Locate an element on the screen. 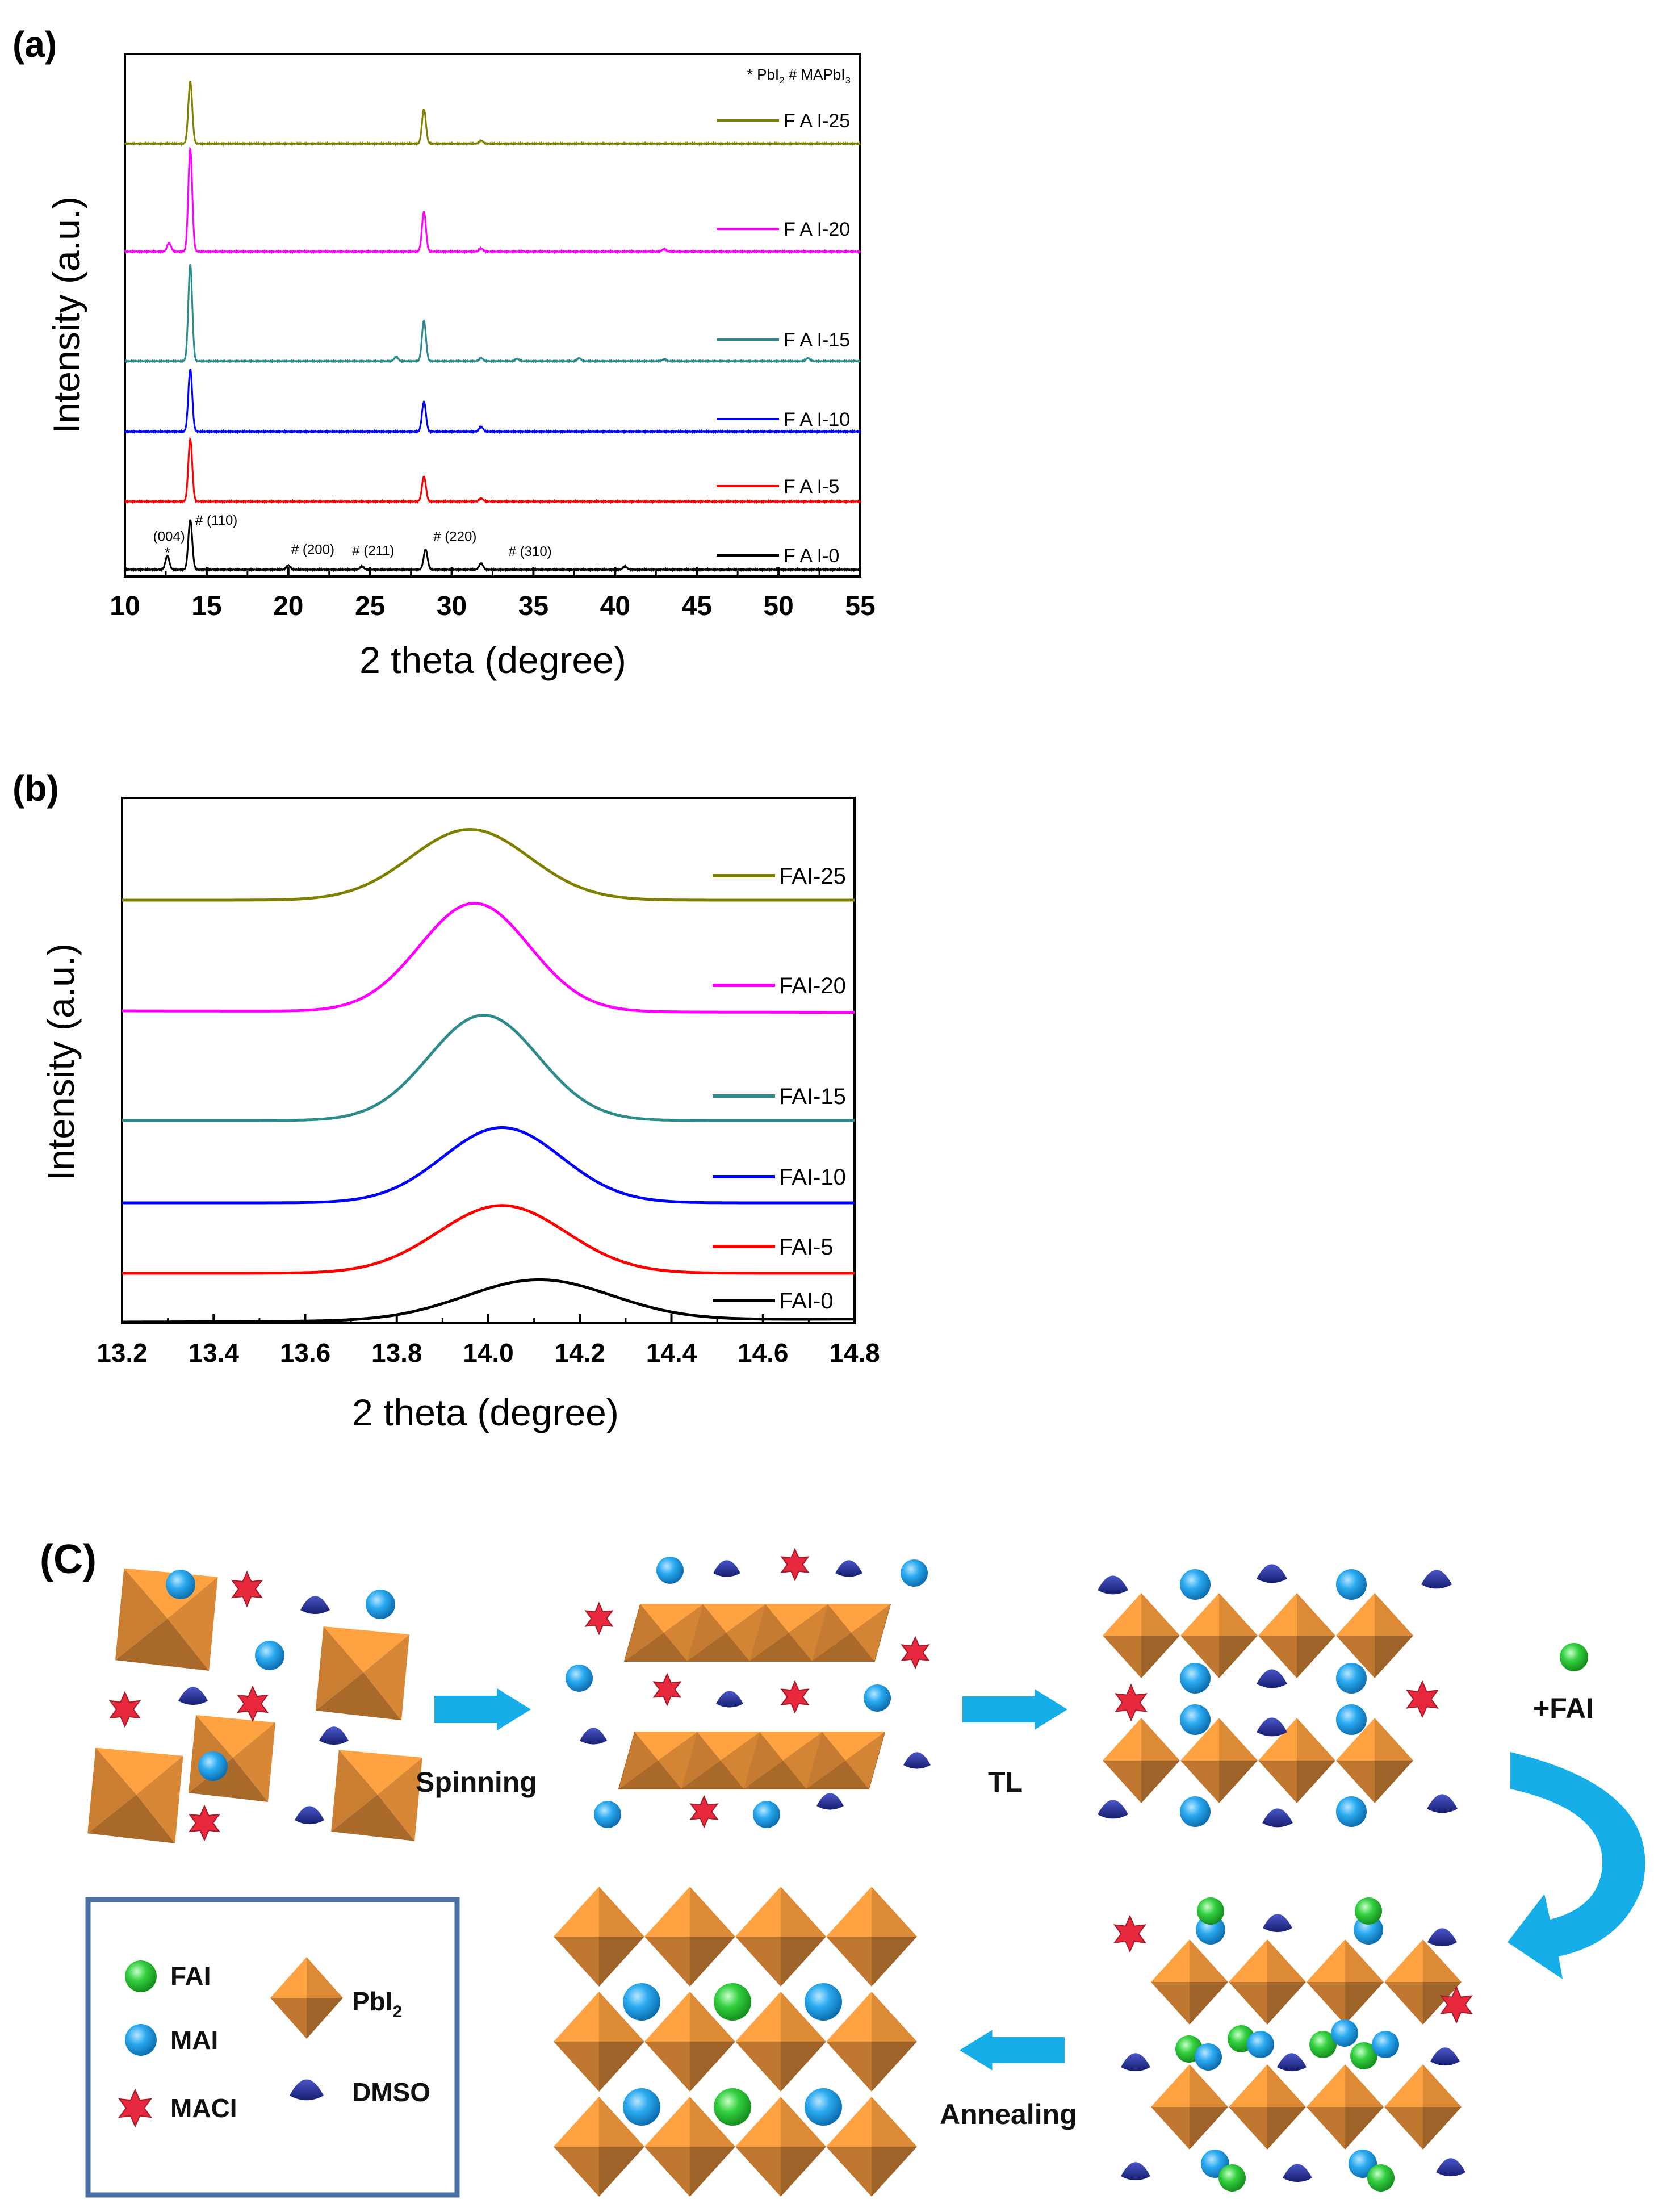  x-tick-label: 45 is located at coordinates (697, 606).